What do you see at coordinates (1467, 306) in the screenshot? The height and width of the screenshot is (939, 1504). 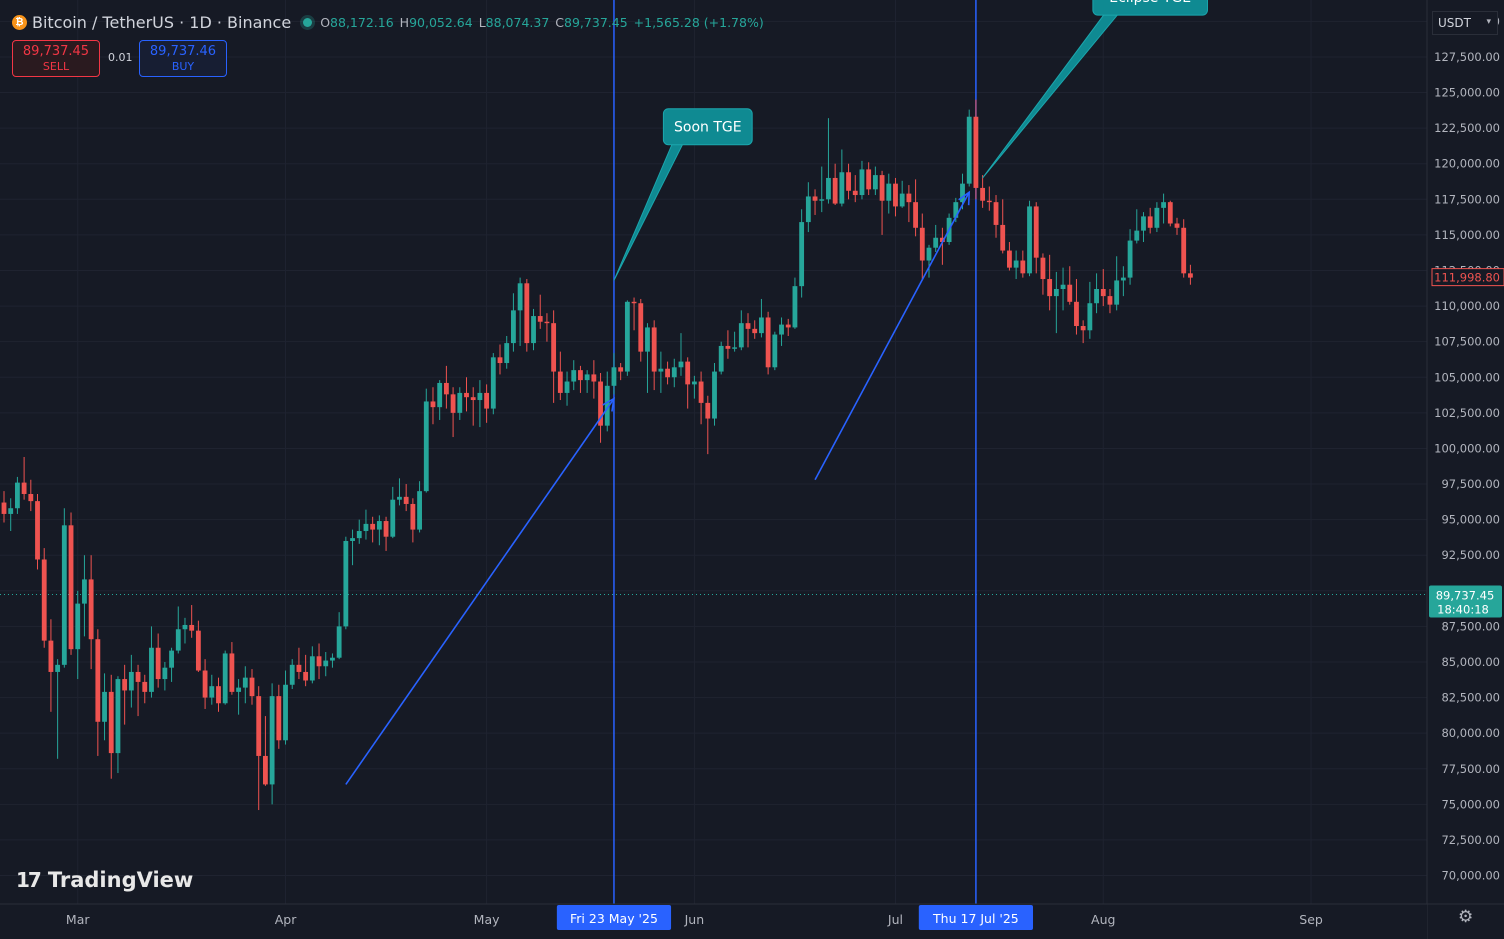 I see `price-tick-label: 110,000.00` at bounding box center [1467, 306].